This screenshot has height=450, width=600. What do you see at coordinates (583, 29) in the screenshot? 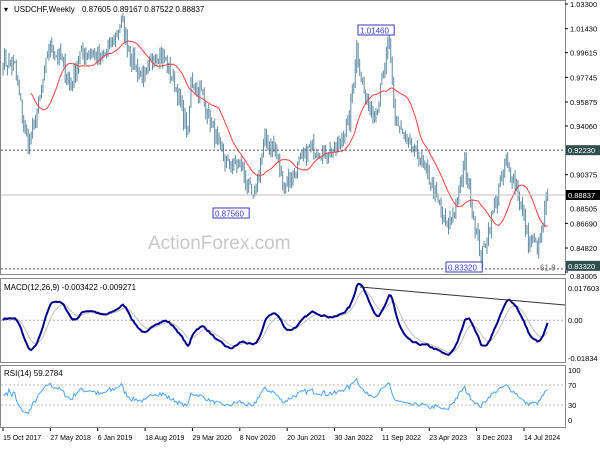
I see `price-tick-label: 1.01430` at bounding box center [583, 29].